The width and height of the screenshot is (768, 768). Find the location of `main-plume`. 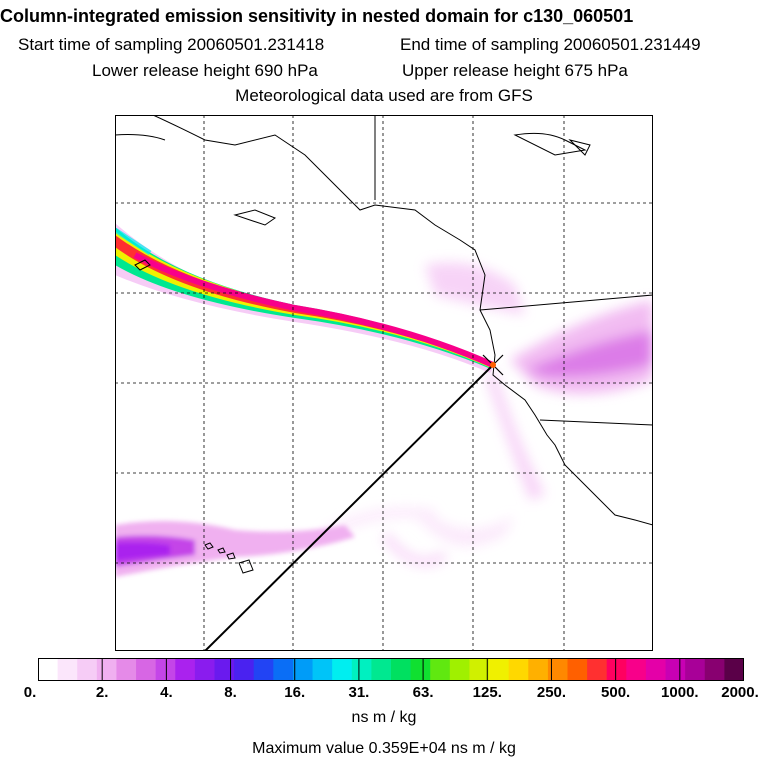

main-plume is located at coordinates (305, 298).